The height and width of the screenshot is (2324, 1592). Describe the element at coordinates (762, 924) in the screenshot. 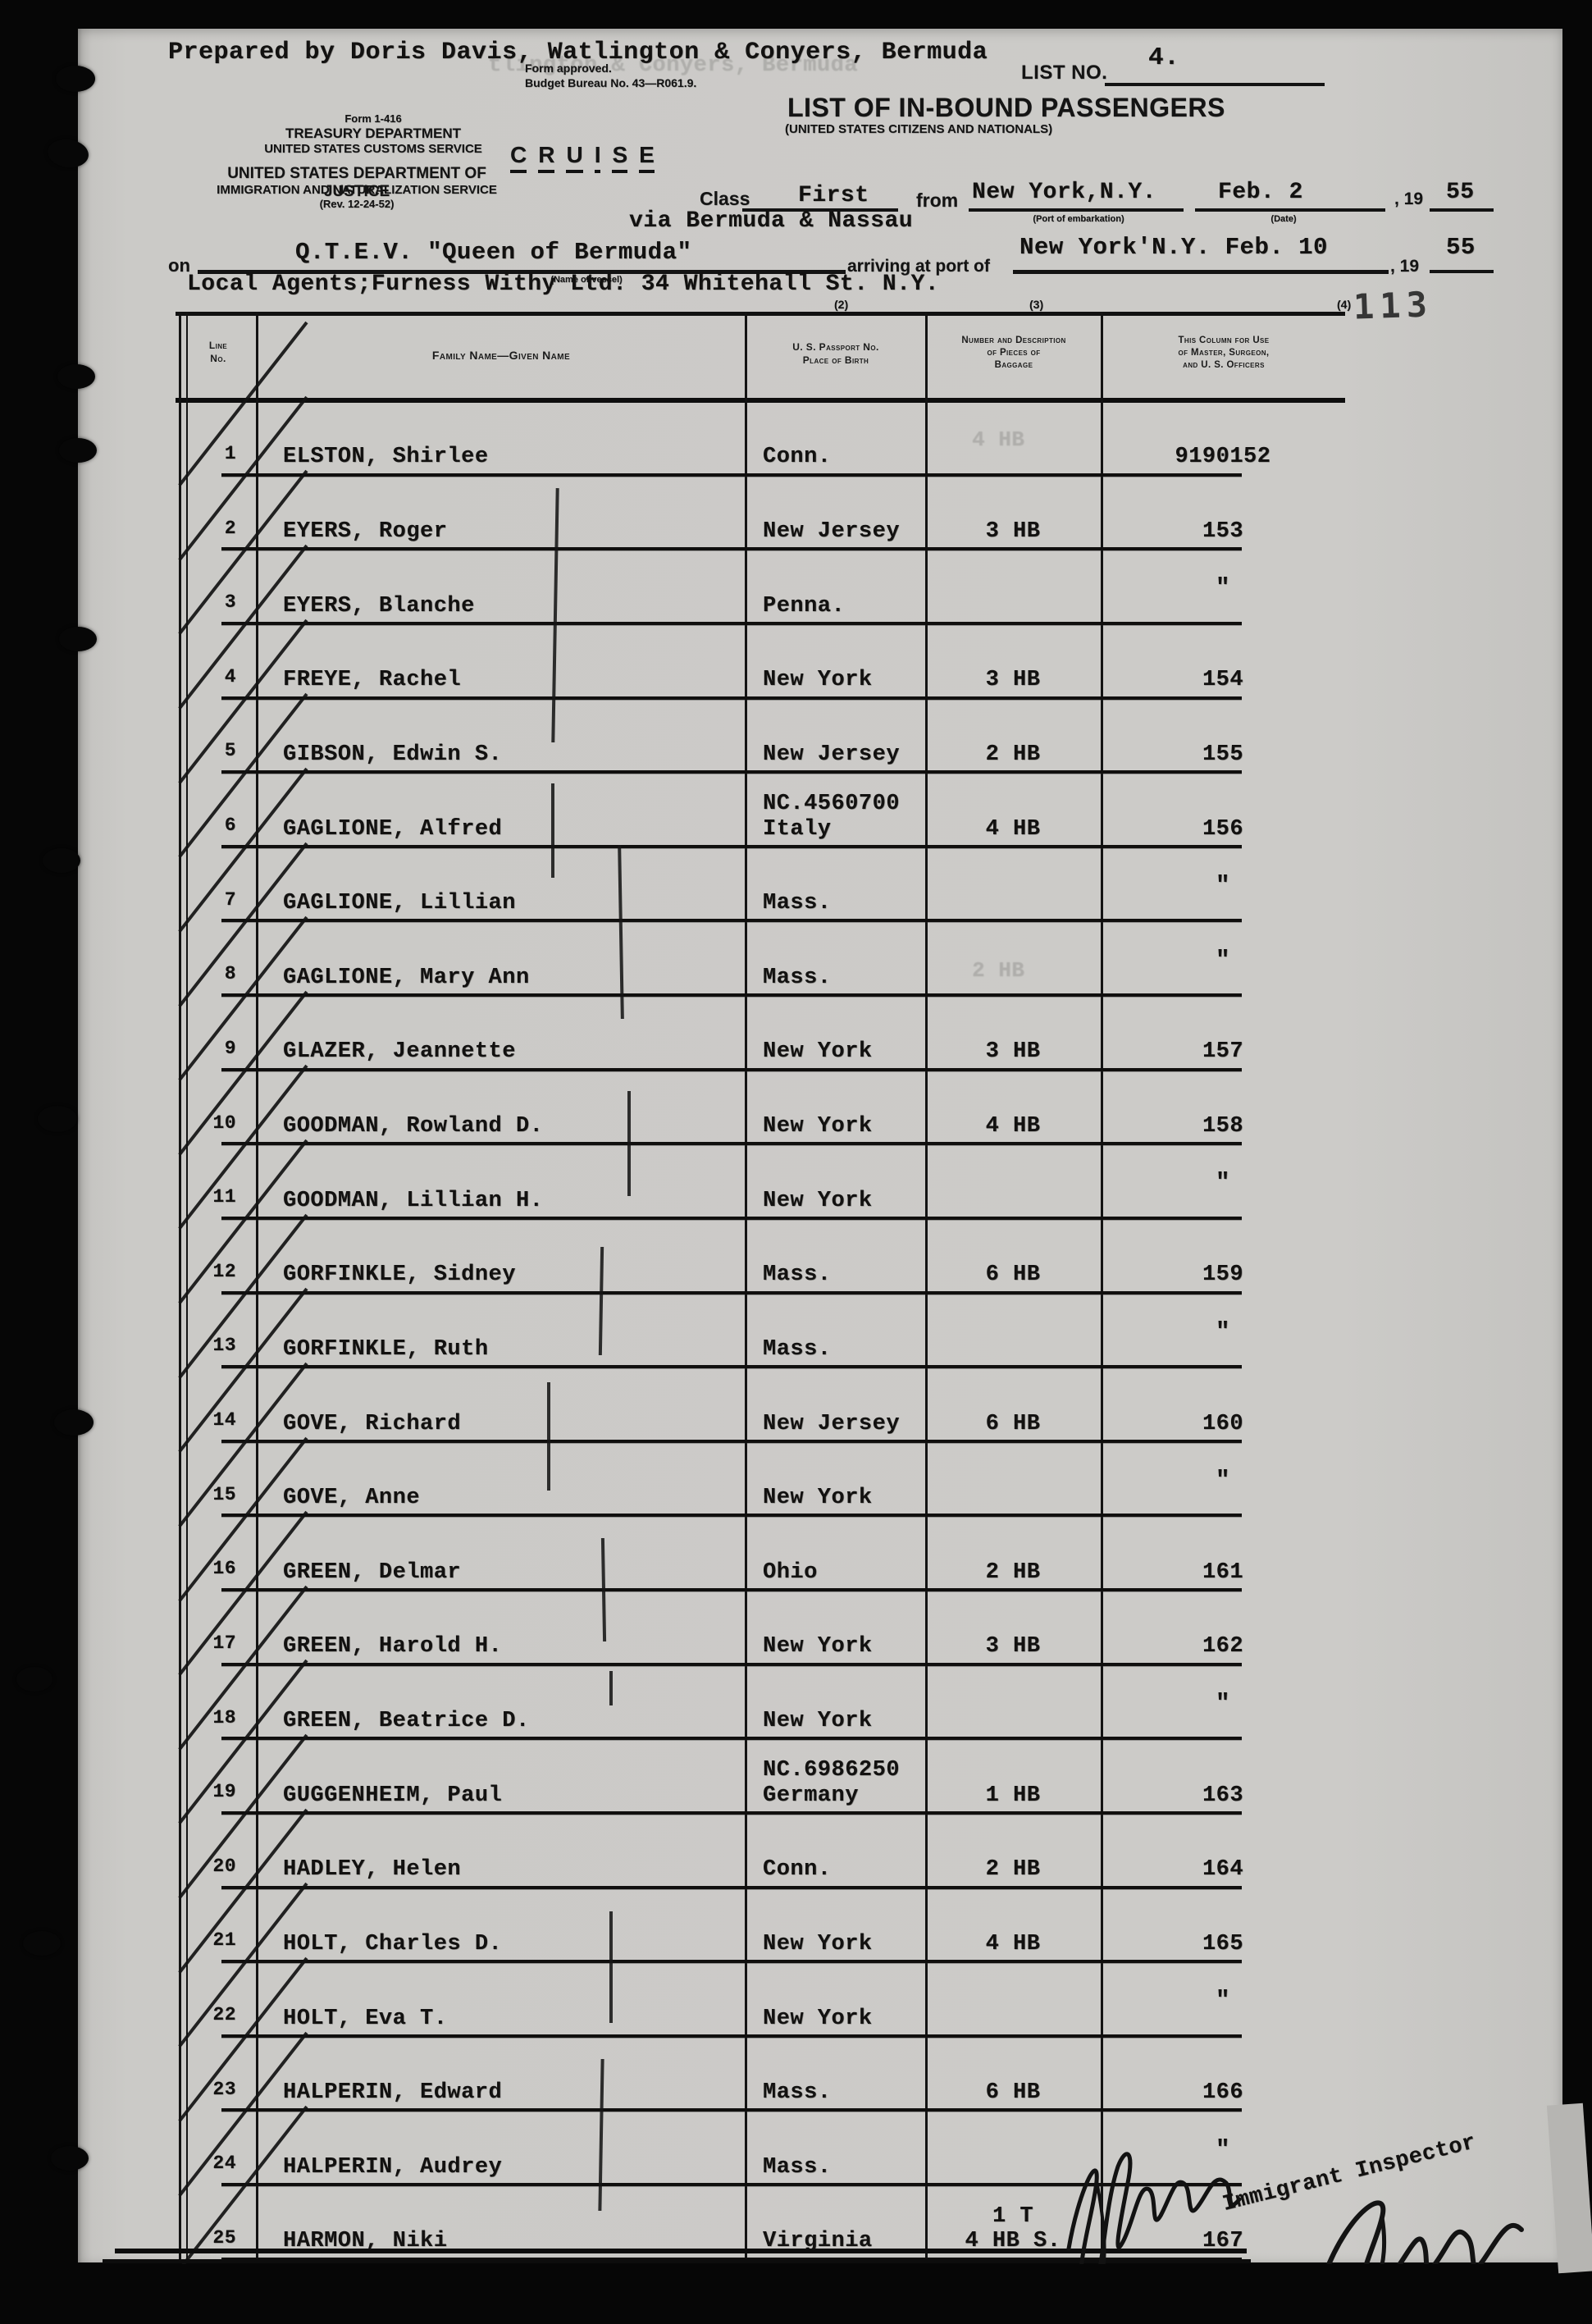

I see `table-row: 8 GAGLIONE, Mary Ann Mass. "` at that location.